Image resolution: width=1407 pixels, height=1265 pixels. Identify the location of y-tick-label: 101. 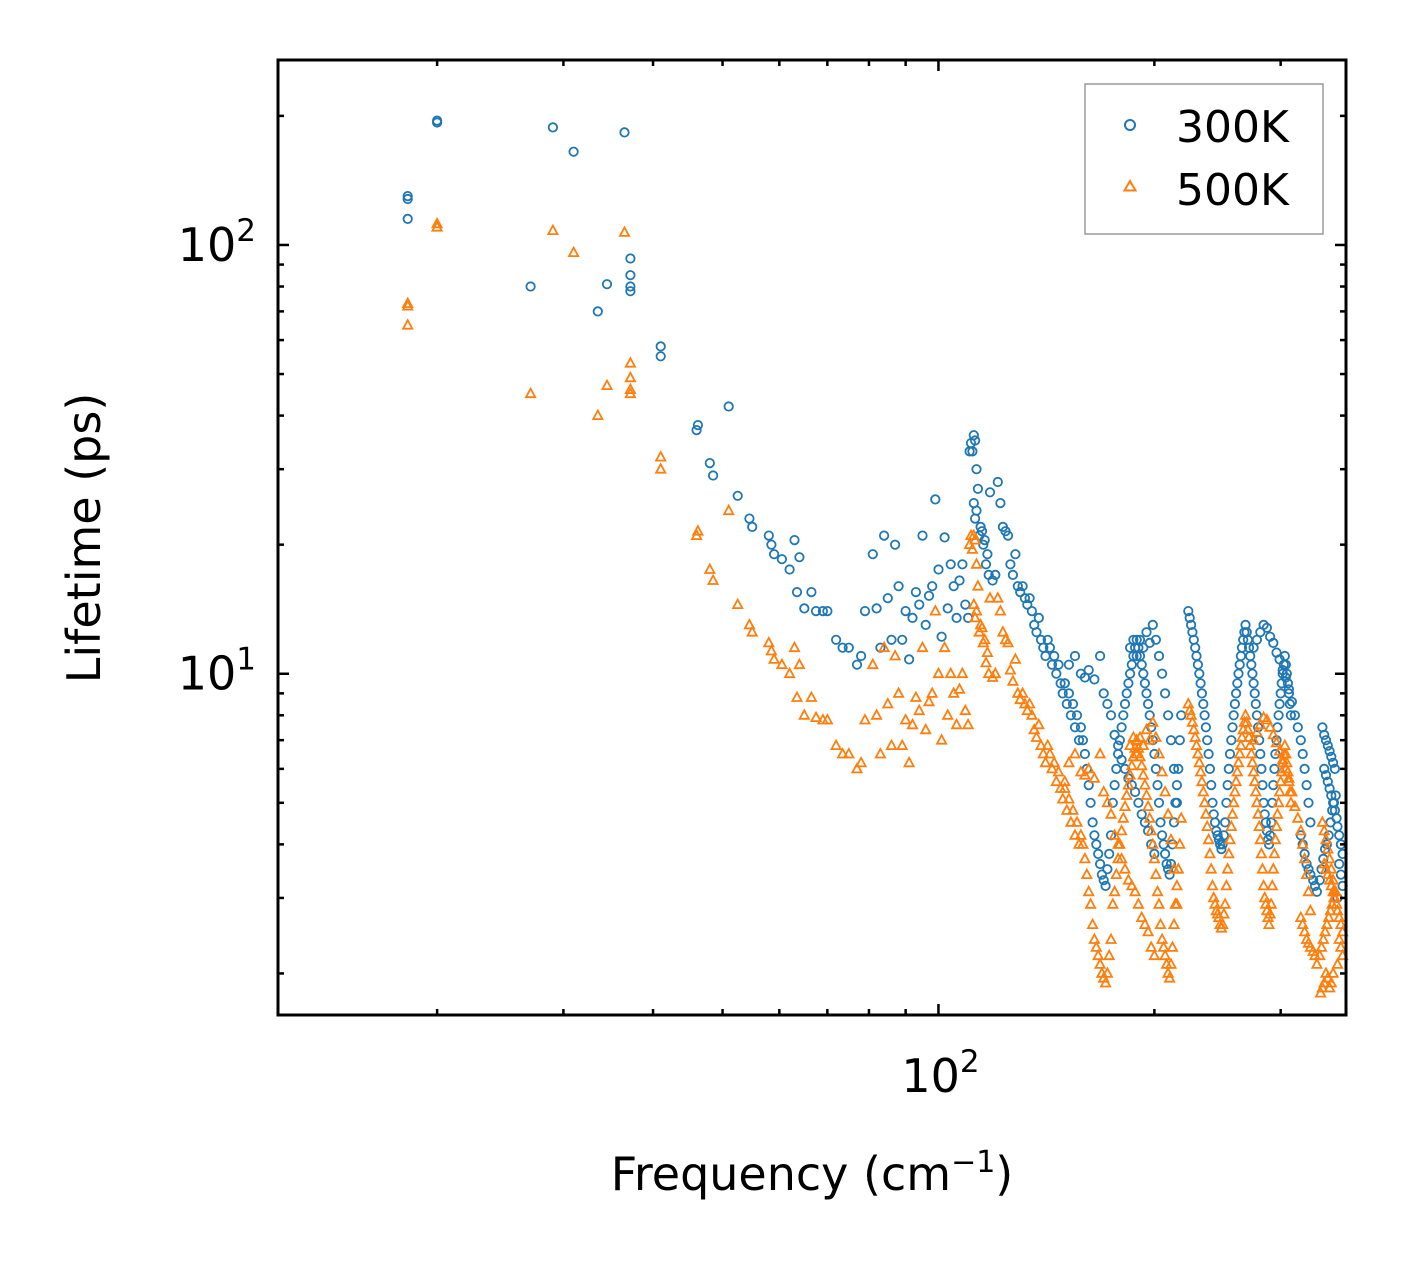
(217, 671).